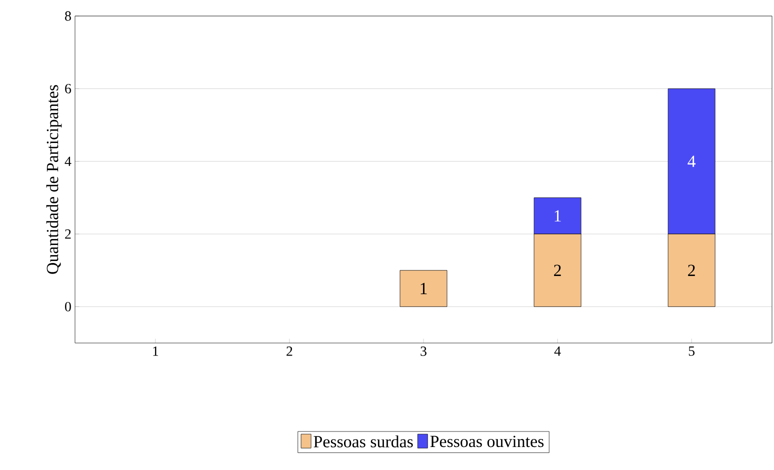 This screenshot has height=470, width=774. What do you see at coordinates (692, 161) in the screenshot?
I see `data-label: 4` at bounding box center [692, 161].